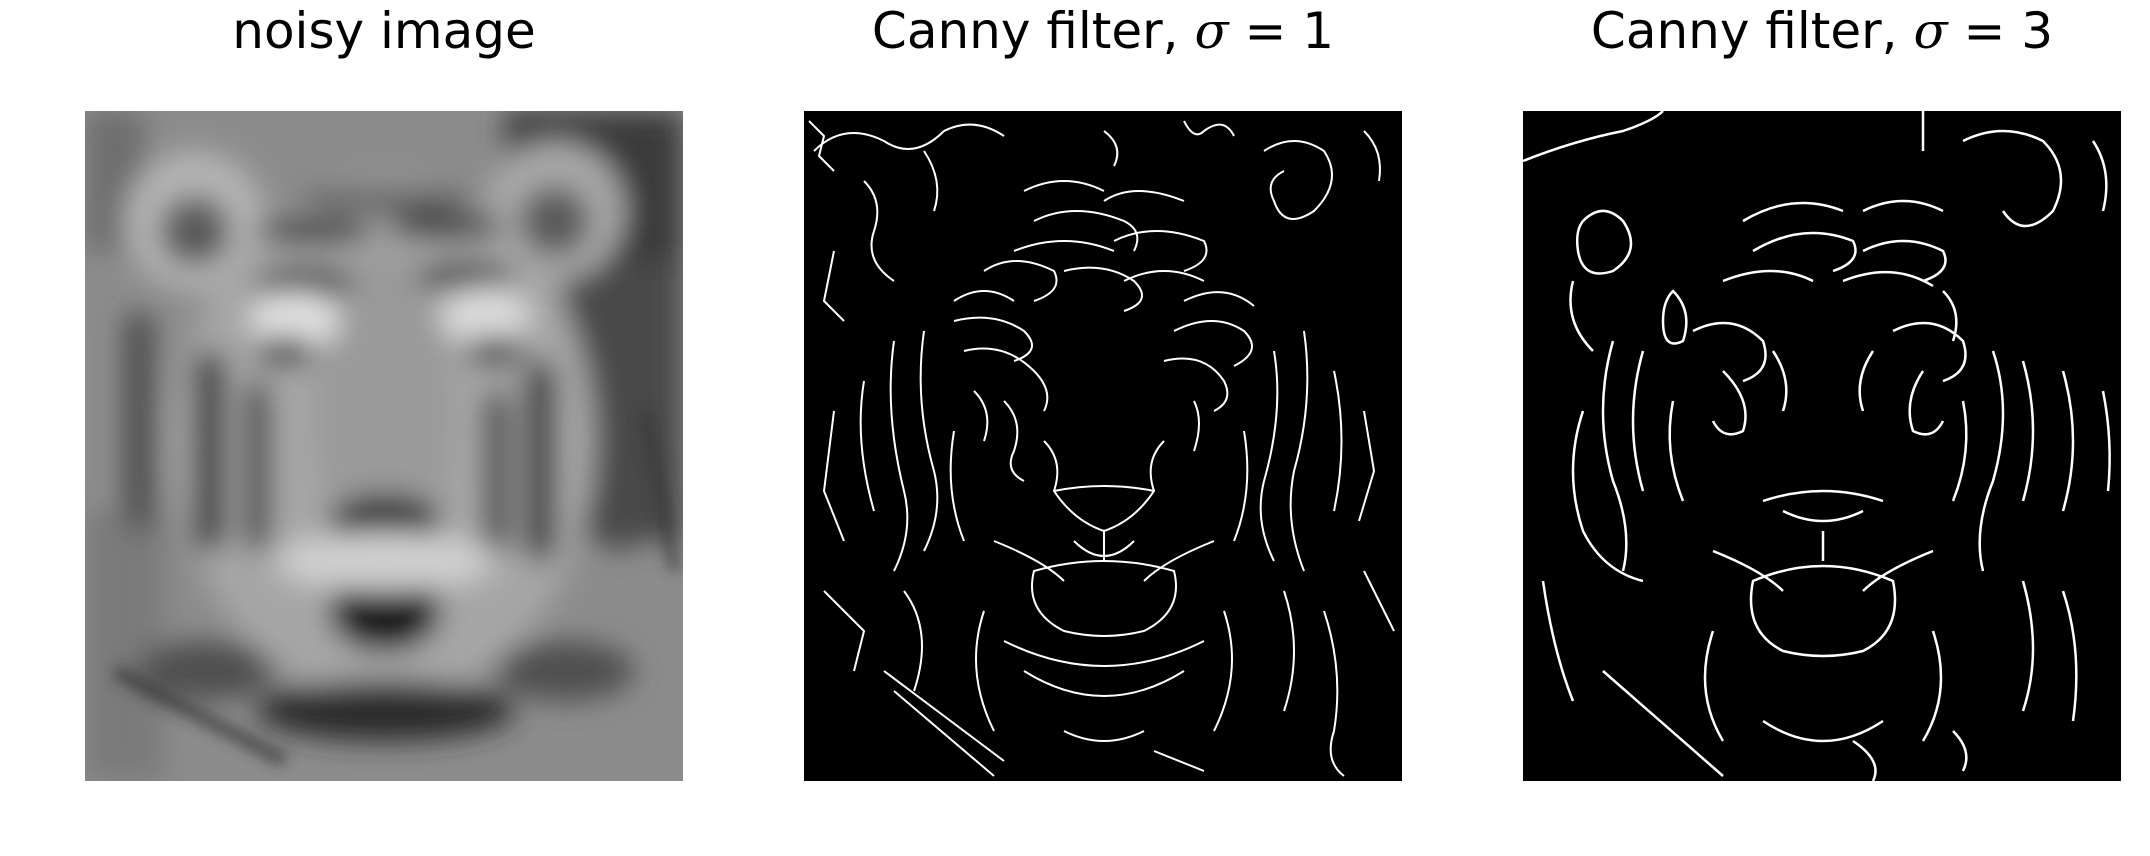 Image resolution: width=2150 pixels, height=856 pixels. I want to click on title-value: = 1, so click(1281, 31).